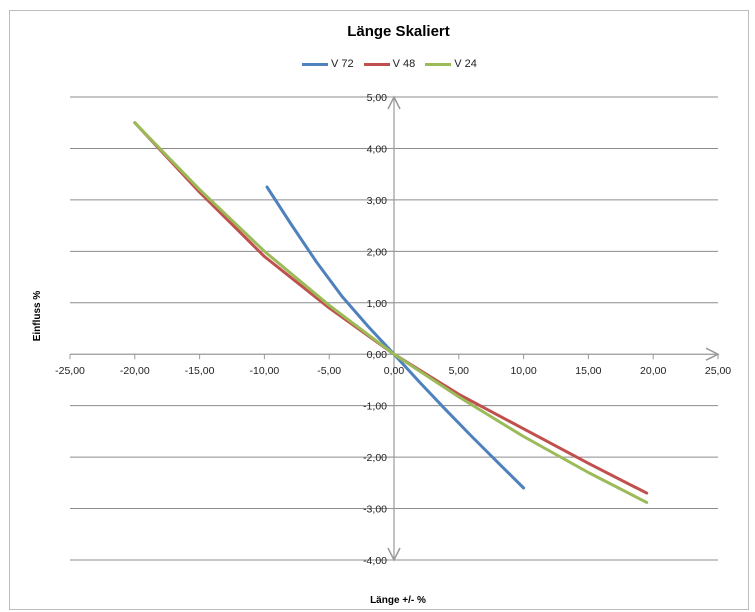 The height and width of the screenshot is (612, 755). I want to click on x-tick-label: 10,00, so click(523, 371).